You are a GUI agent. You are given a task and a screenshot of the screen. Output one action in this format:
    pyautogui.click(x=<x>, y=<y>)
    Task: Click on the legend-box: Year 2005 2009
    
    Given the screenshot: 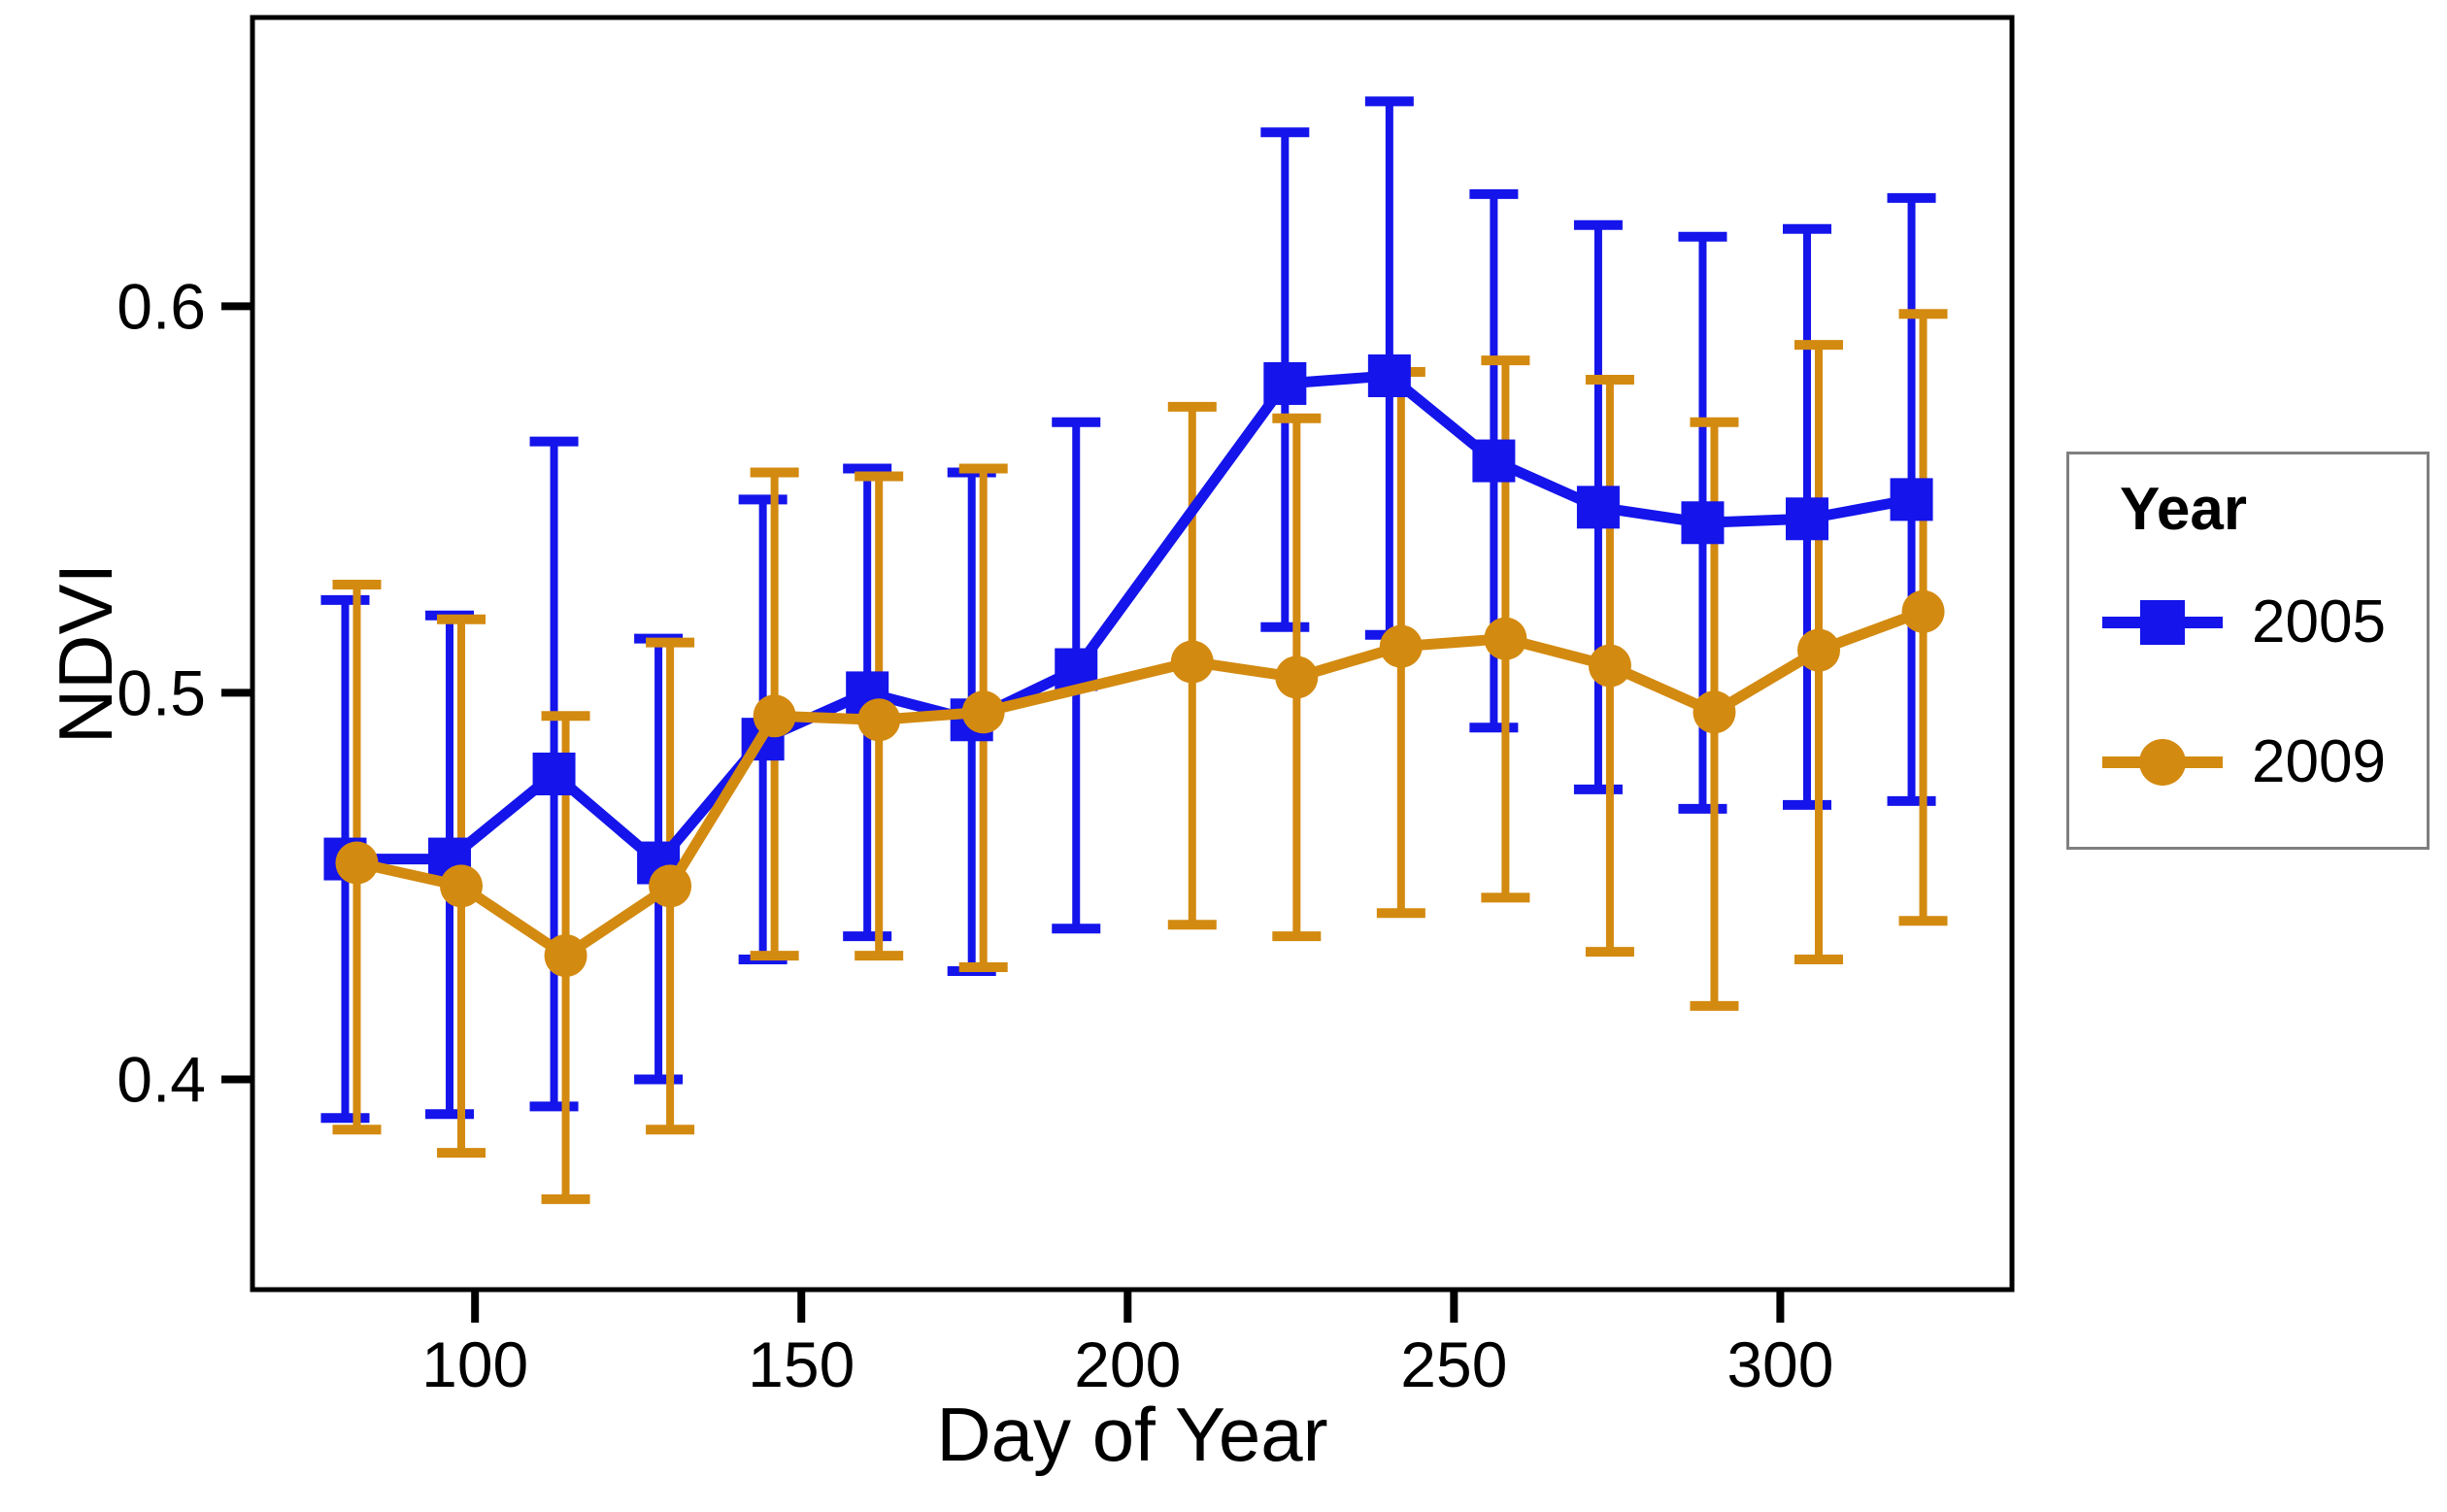 What is the action you would take?
    pyautogui.click(x=2248, y=651)
    